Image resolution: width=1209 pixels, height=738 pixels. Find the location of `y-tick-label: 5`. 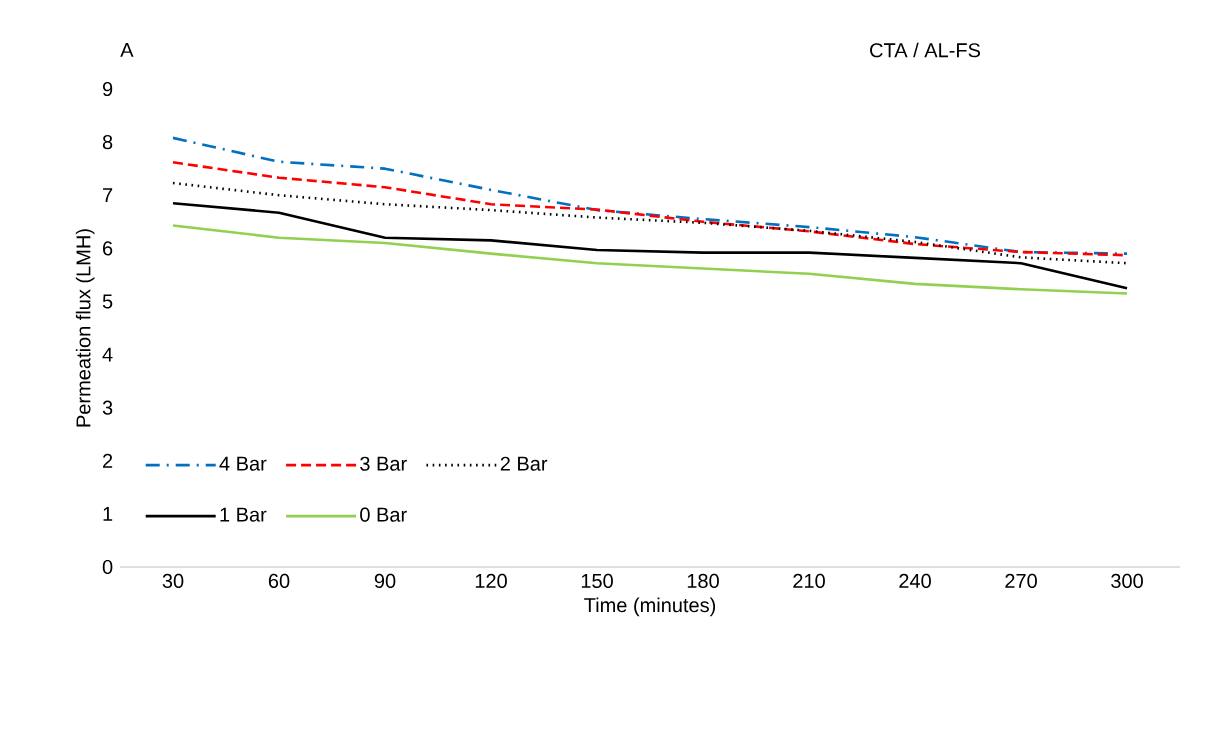

y-tick-label: 5 is located at coordinates (107, 301).